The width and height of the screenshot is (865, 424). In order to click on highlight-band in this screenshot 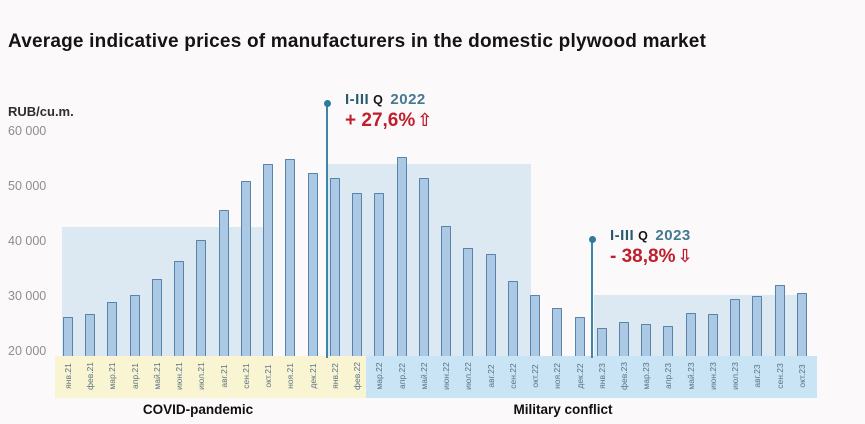, I will do `click(168, 292)`.